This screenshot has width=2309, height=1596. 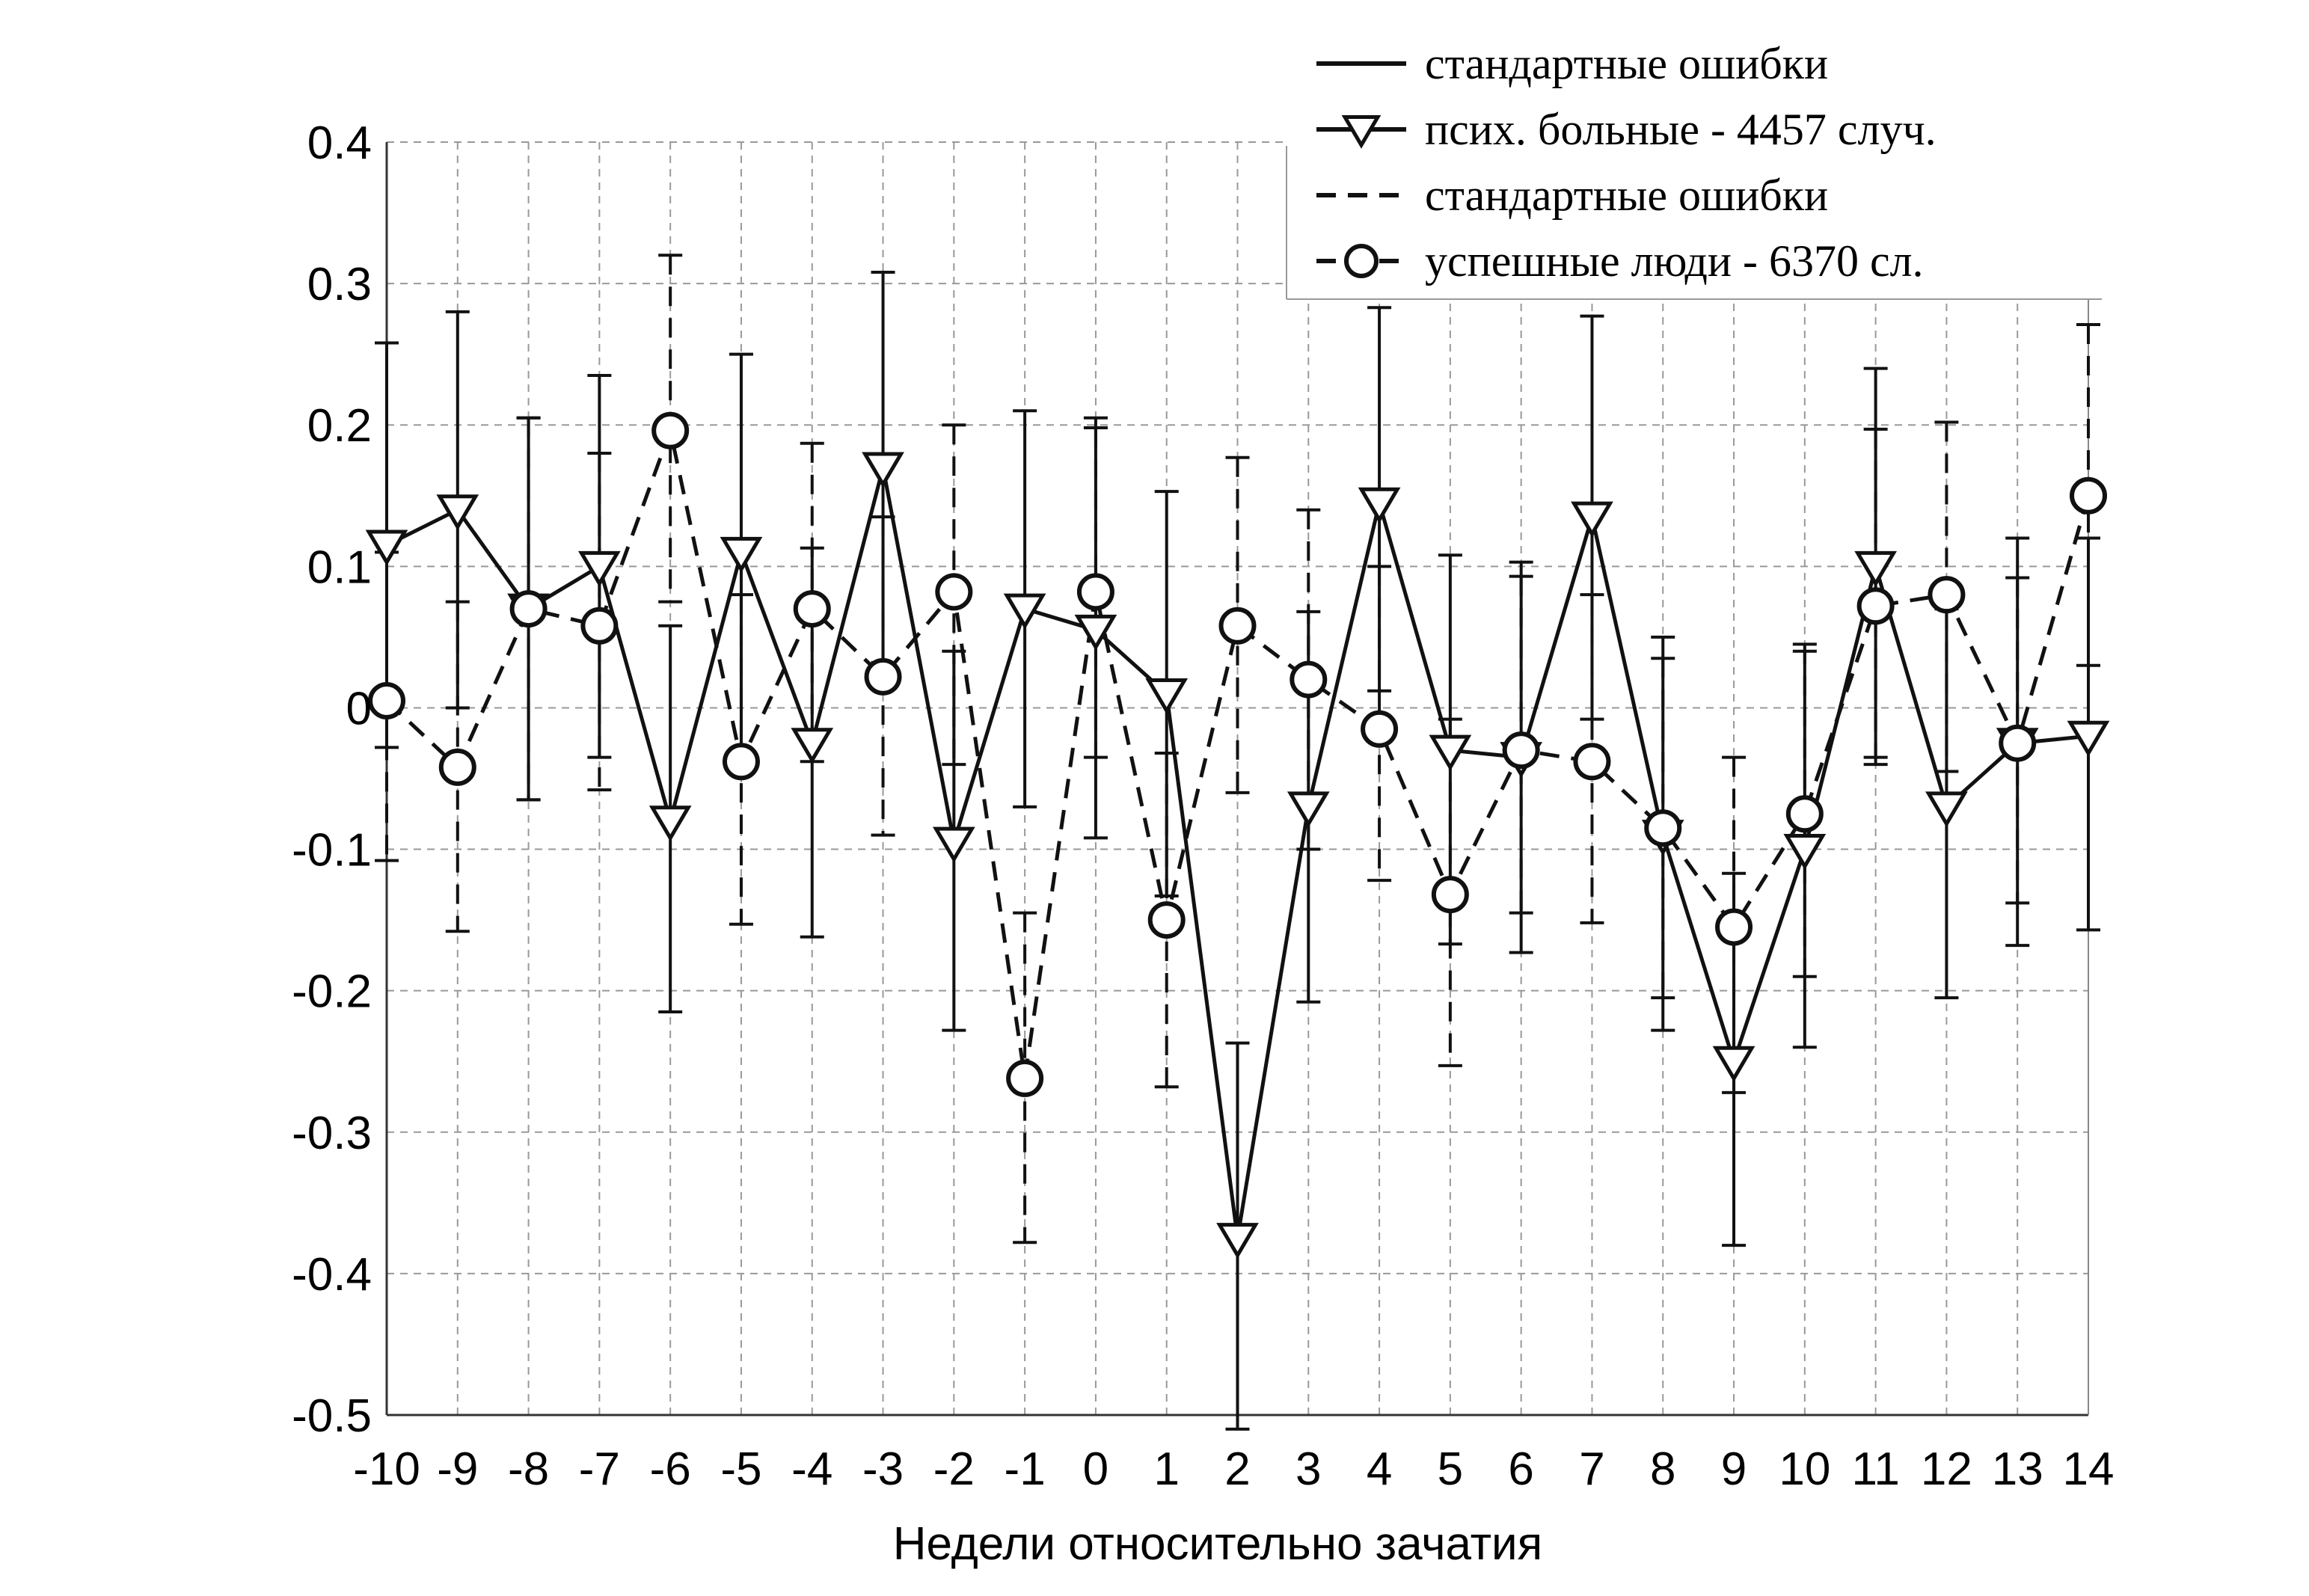 I want to click on x-tick-label: -5, so click(x=740, y=1469).